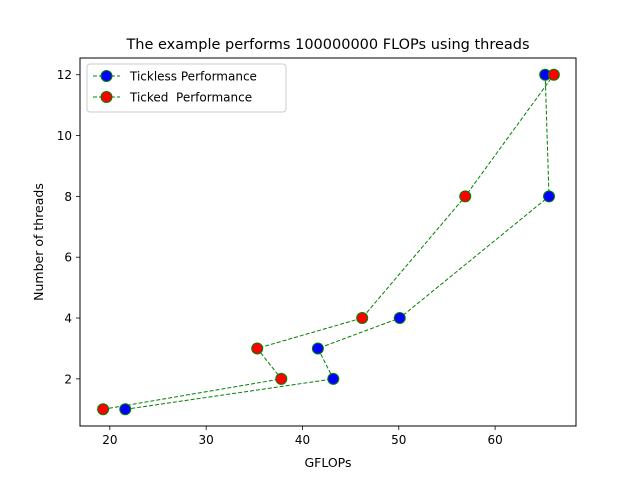 This screenshot has height=480, width=640. I want to click on x-tick-label: 30, so click(206, 440).